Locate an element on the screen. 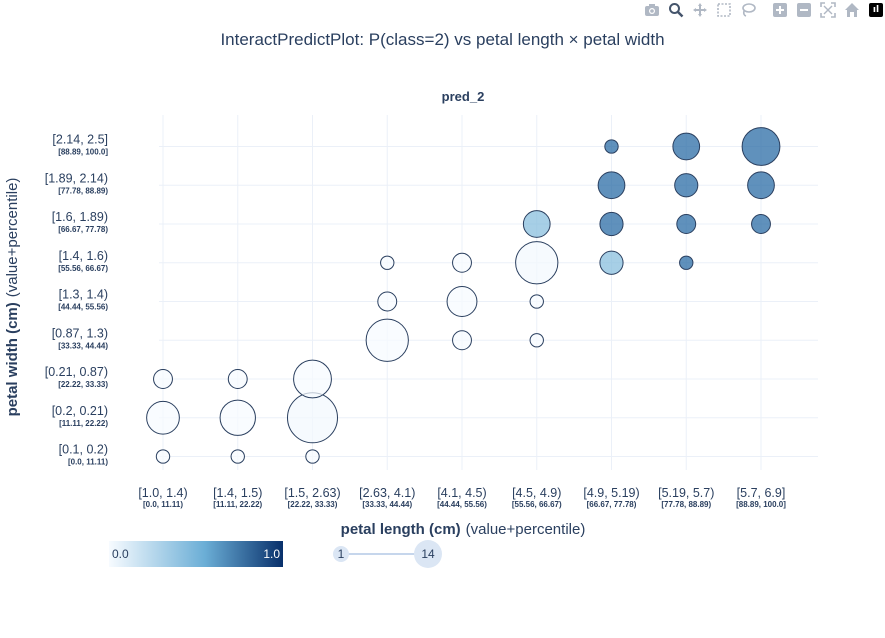 The width and height of the screenshot is (885, 638). camera-icon is located at coordinates (652, 10).